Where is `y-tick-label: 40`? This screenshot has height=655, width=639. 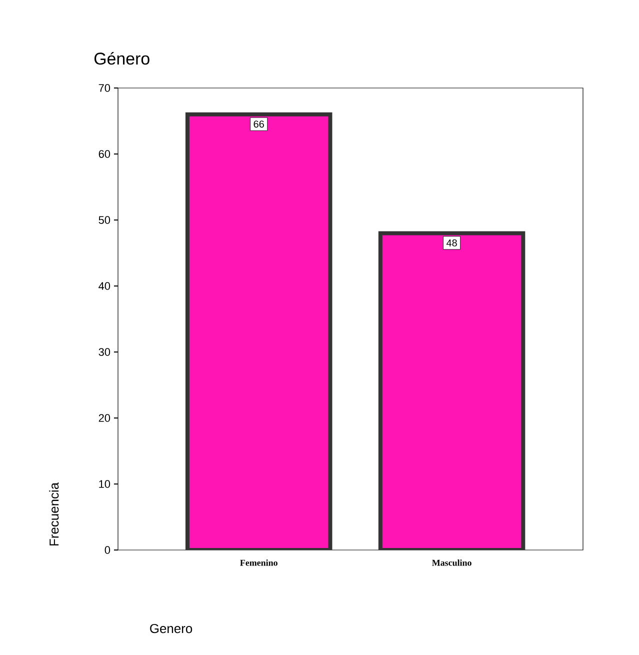
y-tick-label: 40 is located at coordinates (104, 286).